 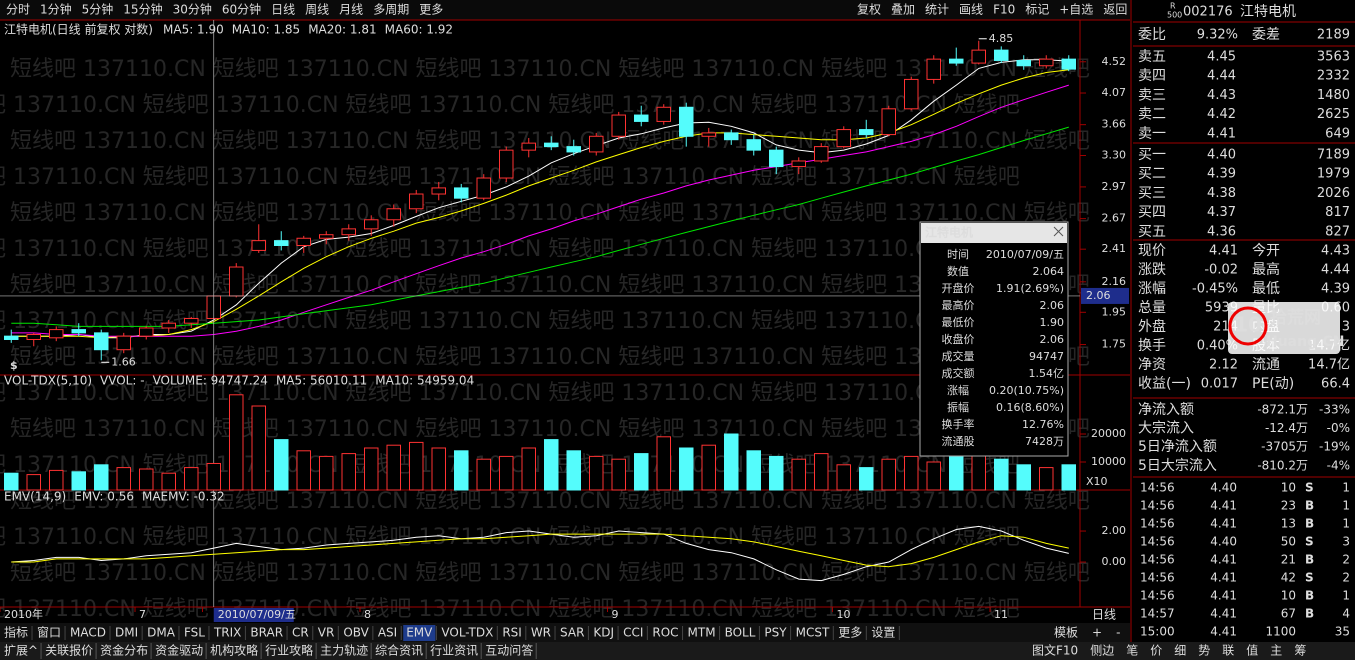 What do you see at coordinates (775, 633) in the screenshot?
I see `indicator-tab: PSY` at bounding box center [775, 633].